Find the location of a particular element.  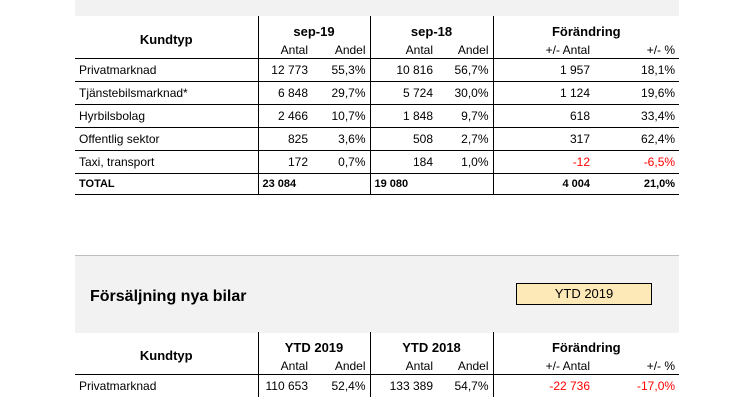

cell: 184 is located at coordinates (403, 162).